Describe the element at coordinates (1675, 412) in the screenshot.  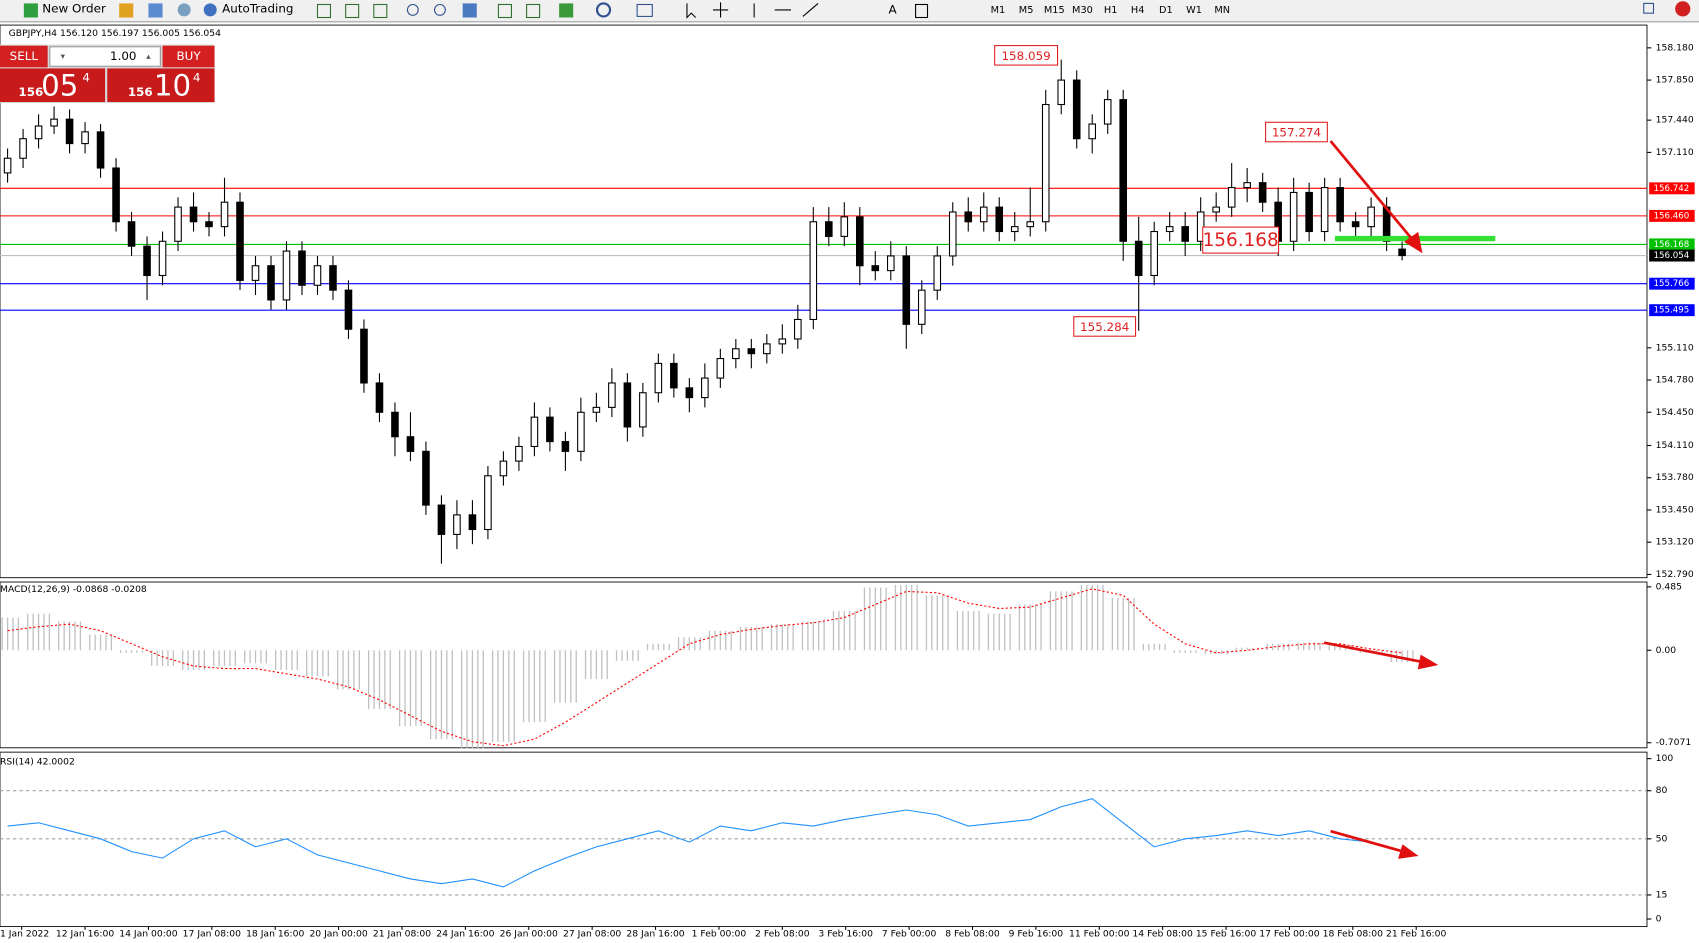
I see `y-tick-label: 154.450` at that location.